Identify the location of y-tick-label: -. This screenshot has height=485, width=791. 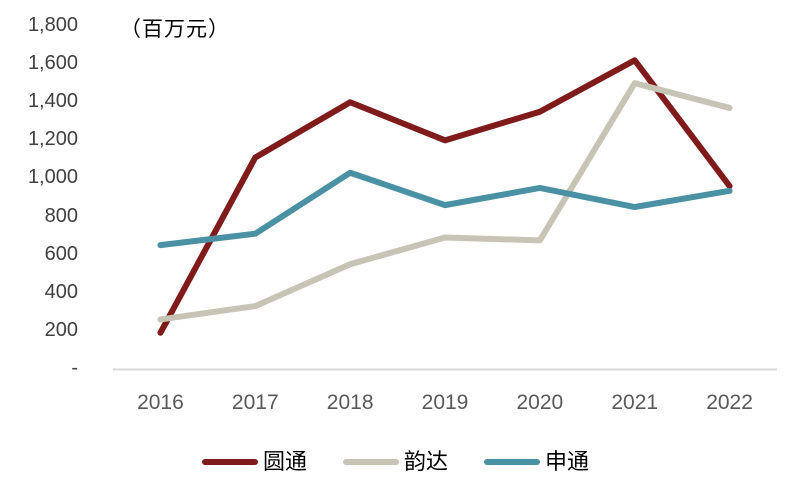
(74, 368).